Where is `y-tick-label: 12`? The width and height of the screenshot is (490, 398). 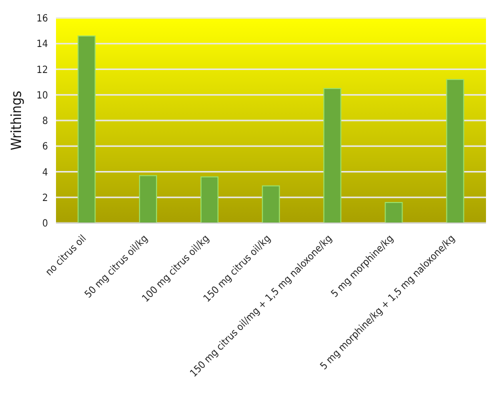 y-tick-label: 12 is located at coordinates (42, 70).